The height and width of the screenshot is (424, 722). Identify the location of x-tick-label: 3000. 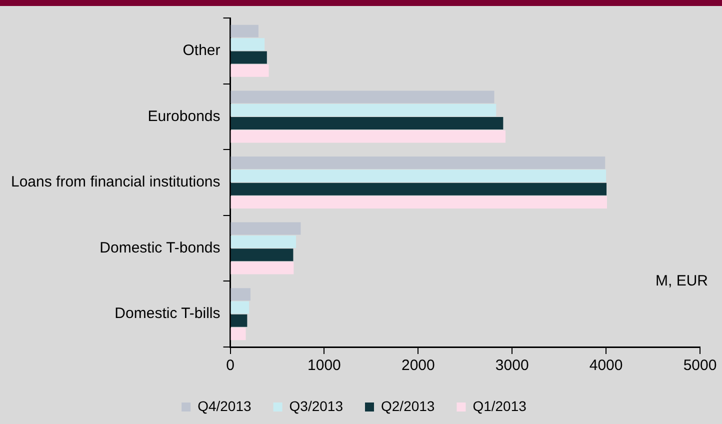
(512, 365).